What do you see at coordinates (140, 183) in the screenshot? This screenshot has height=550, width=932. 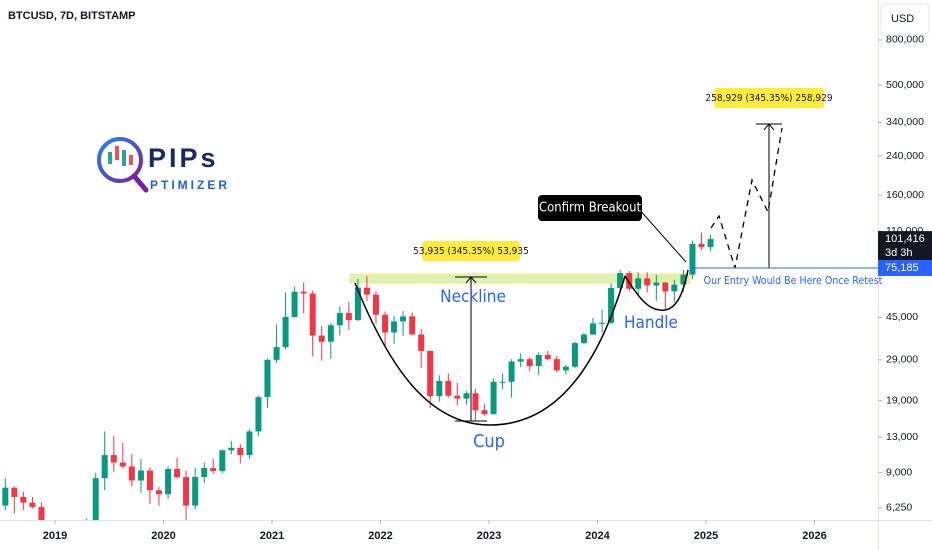 I see `logo-handle` at bounding box center [140, 183].